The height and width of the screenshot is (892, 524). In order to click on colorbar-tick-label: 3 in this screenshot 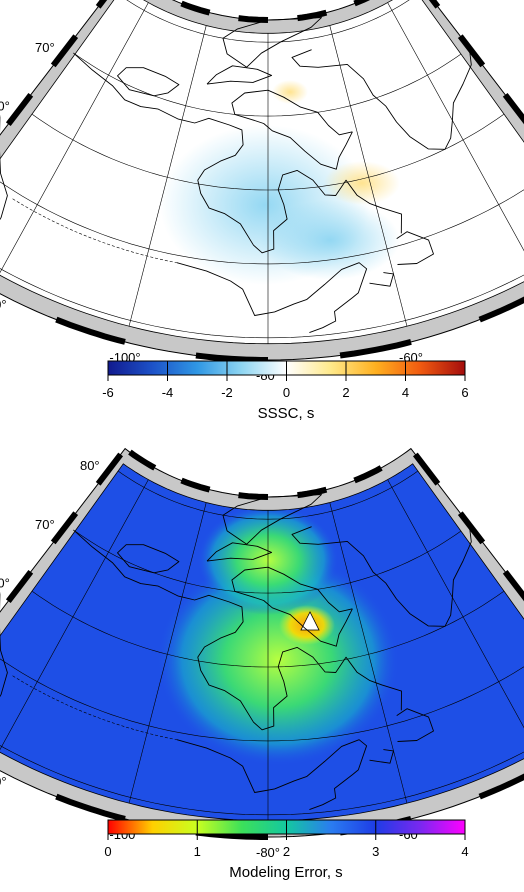, I will do `click(375, 851)`.